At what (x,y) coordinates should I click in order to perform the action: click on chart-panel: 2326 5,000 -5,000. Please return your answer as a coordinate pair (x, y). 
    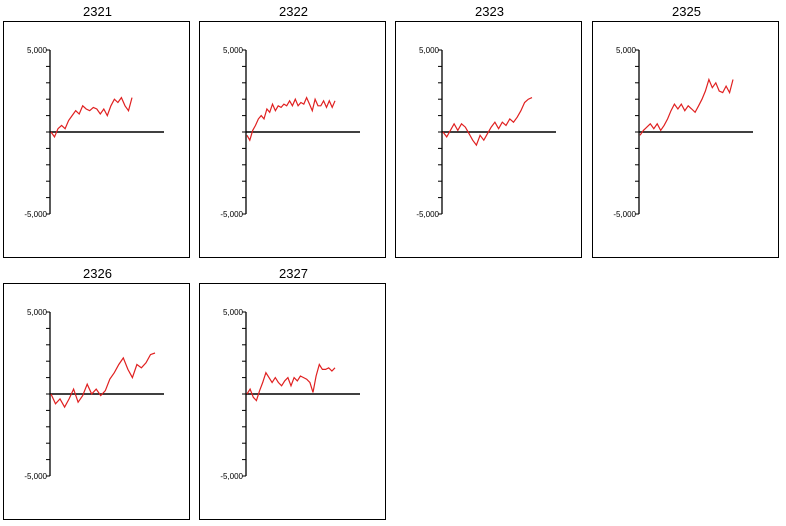
    Looking at the image, I should click on (97, 393).